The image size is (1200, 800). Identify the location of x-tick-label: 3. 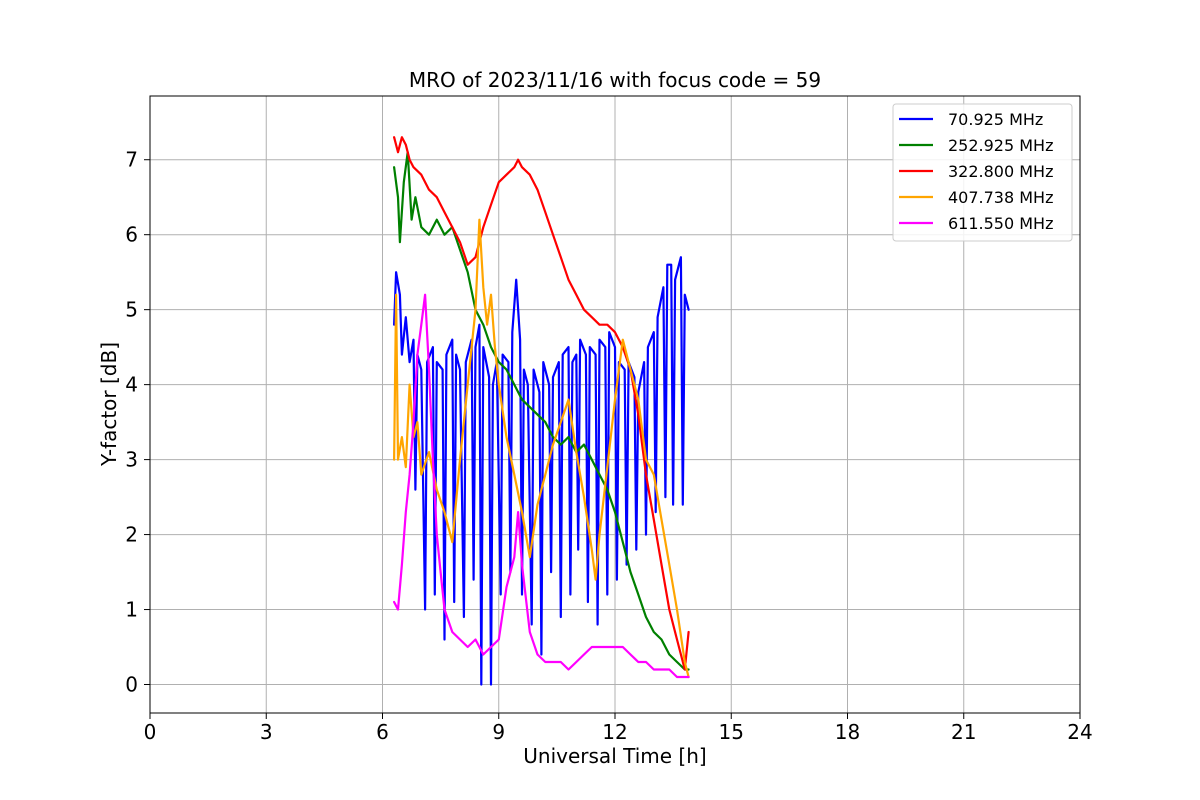
(266, 732).